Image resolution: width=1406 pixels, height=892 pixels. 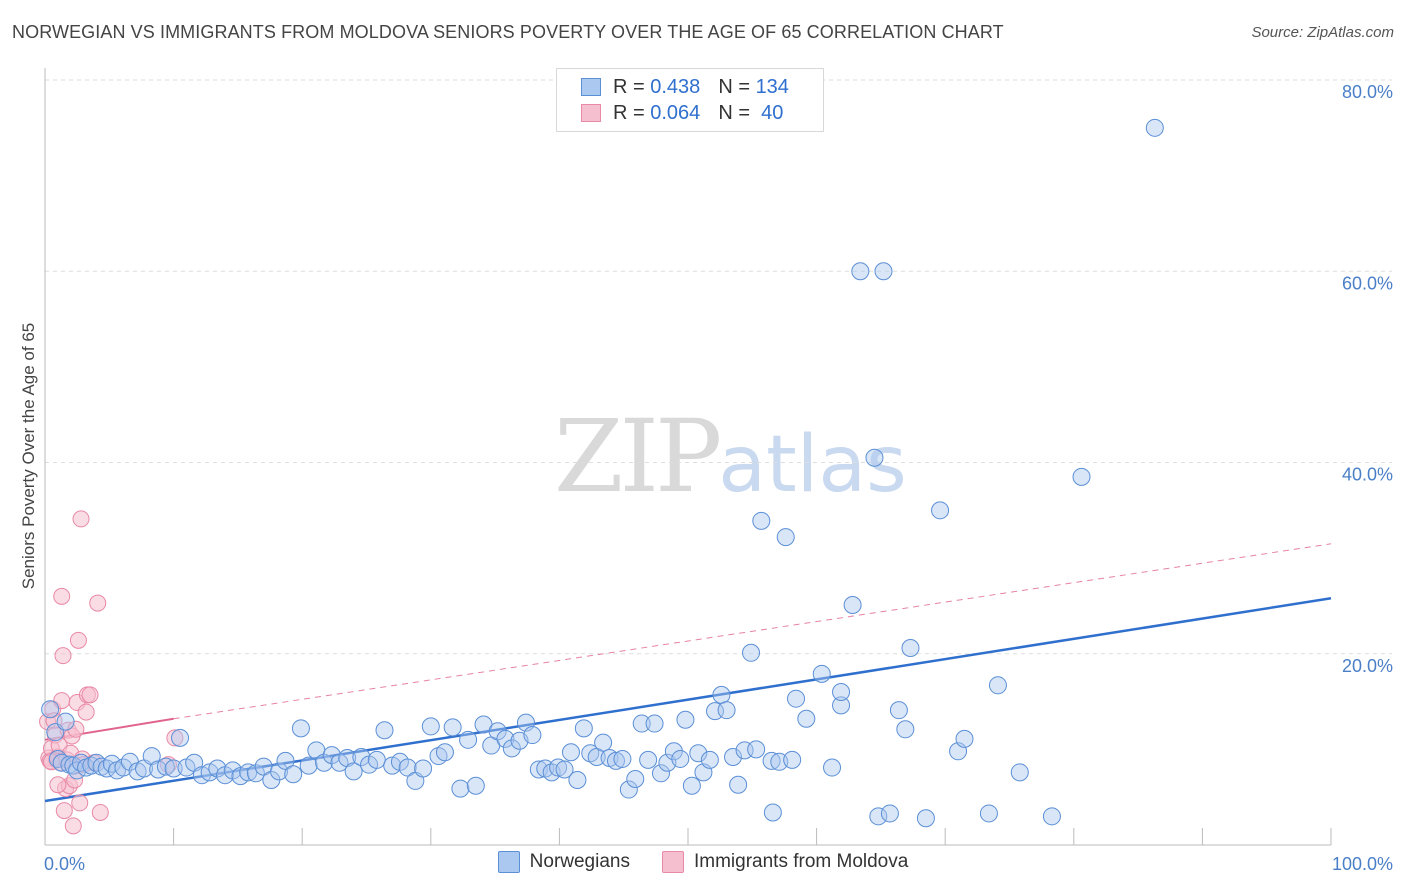 I want to click on bottom-legend-swatch-blue, so click(x=508, y=862).